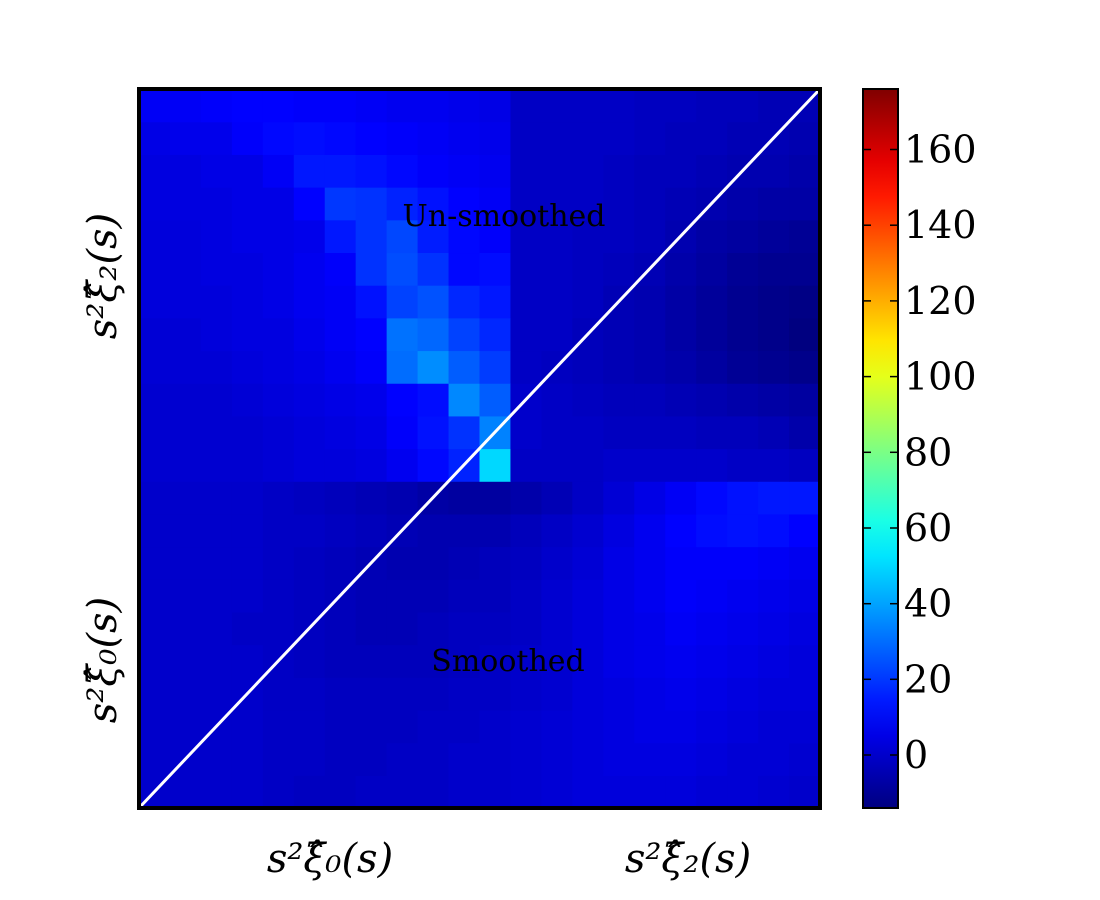 The width and height of the screenshot is (1100, 900). Describe the element at coordinates (940, 150) in the screenshot. I see `colorbar-tick-label: 160` at that location.